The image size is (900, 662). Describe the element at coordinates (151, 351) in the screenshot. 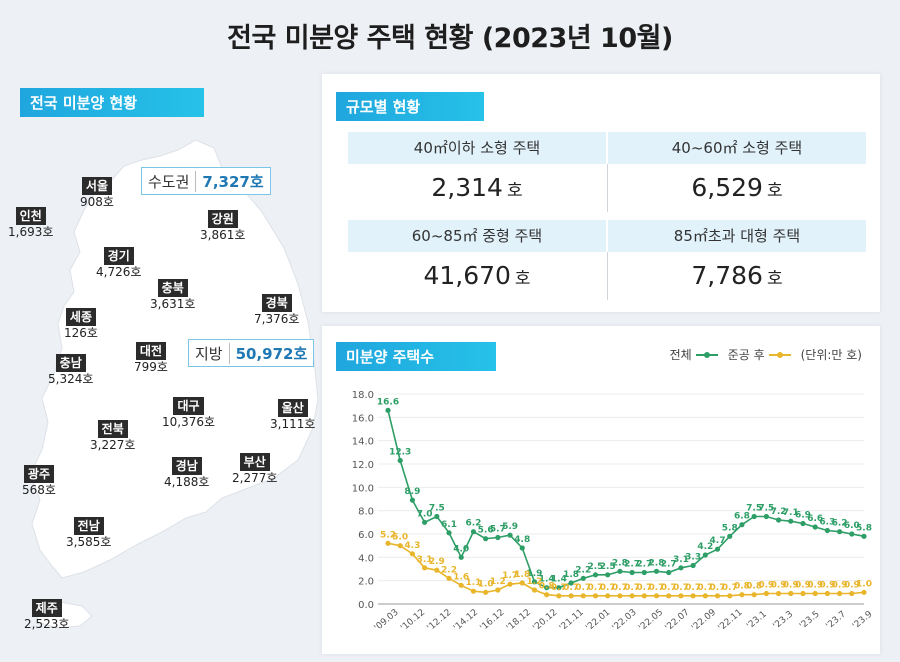

I see `region-name: 대전` at that location.